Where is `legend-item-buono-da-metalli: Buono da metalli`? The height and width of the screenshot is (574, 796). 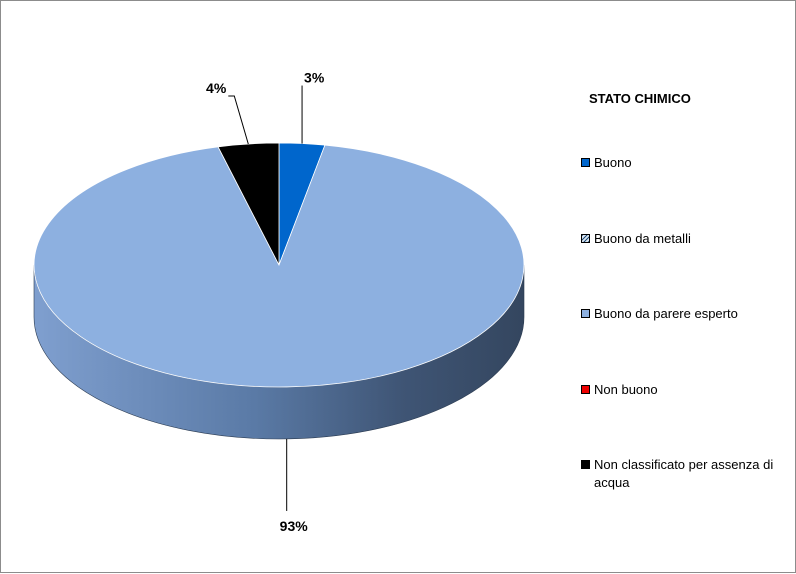 legend-item-buono-da-metalli: Buono da metalli is located at coordinates (683, 239).